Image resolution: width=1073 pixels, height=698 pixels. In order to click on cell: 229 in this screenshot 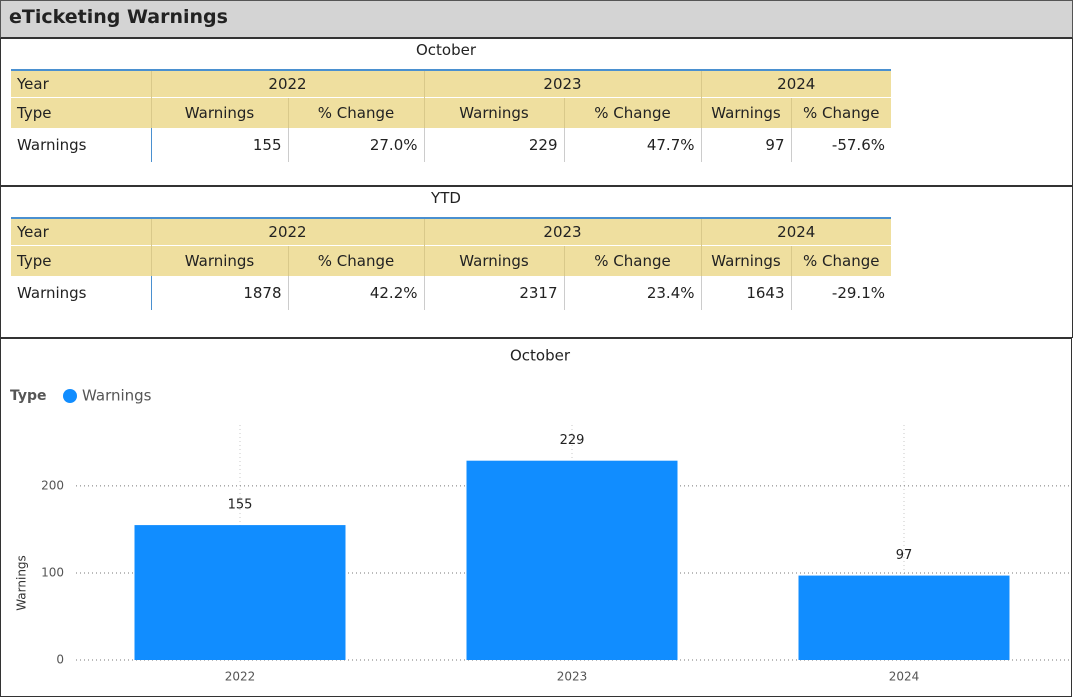, I will do `click(493, 145)`.